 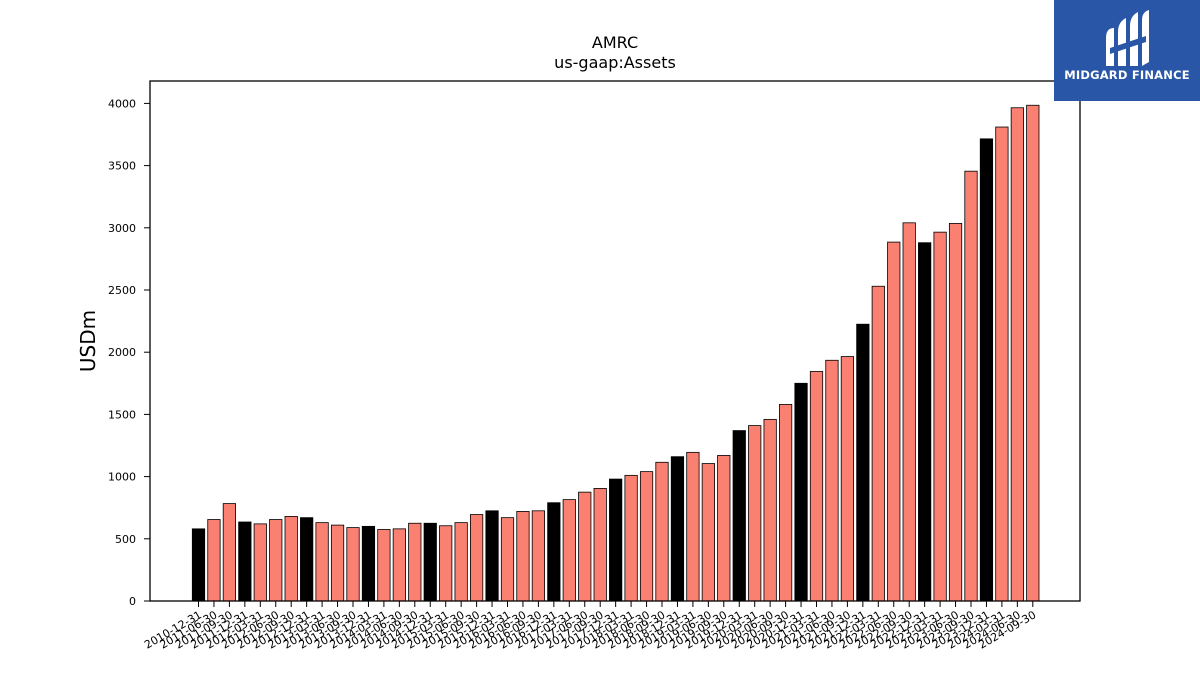 I want to click on y-tick-label: 4000, so click(x=122, y=103).